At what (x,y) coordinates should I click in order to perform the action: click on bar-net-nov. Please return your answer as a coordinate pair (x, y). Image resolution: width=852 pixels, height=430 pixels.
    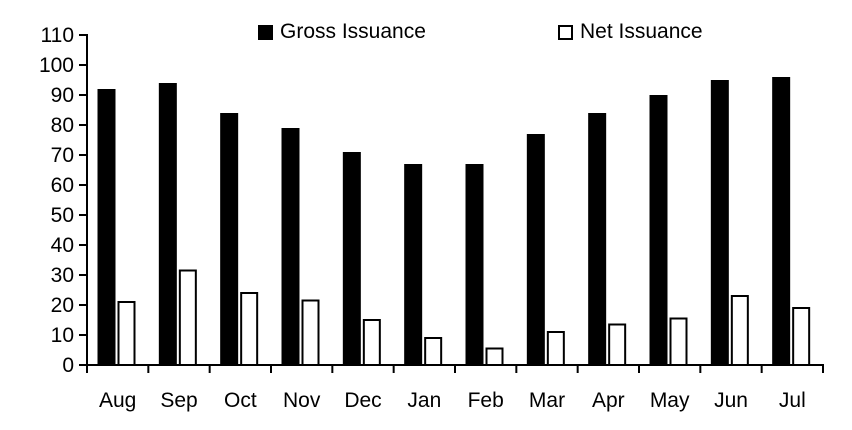
    Looking at the image, I should click on (310, 332).